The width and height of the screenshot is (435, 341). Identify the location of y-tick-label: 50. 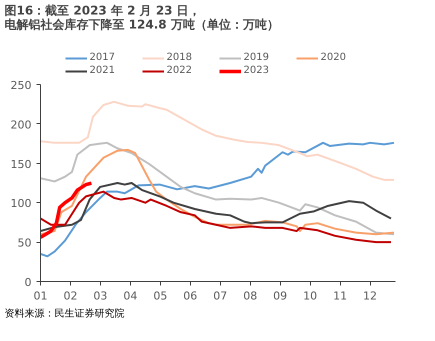
(25, 243).